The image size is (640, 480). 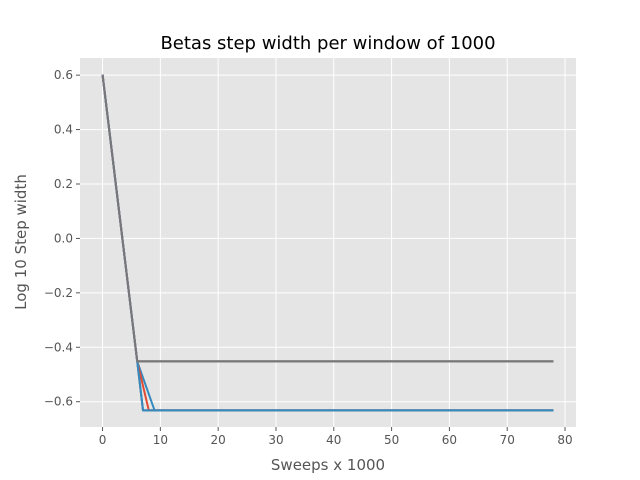 What do you see at coordinates (564, 440) in the screenshot?
I see `x-tick-label: 80` at bounding box center [564, 440].